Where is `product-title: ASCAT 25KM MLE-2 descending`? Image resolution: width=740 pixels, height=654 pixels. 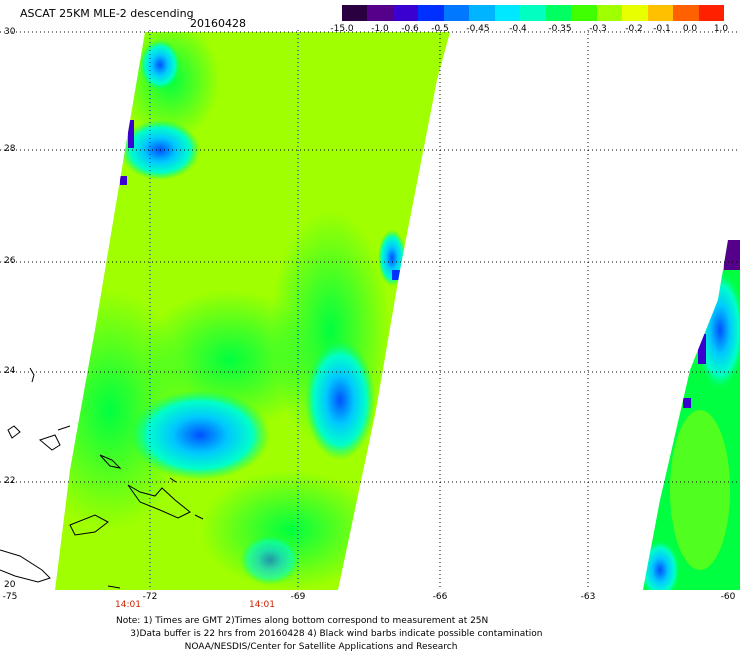 product-title: ASCAT 25KM MLE-2 descending is located at coordinates (107, 13).